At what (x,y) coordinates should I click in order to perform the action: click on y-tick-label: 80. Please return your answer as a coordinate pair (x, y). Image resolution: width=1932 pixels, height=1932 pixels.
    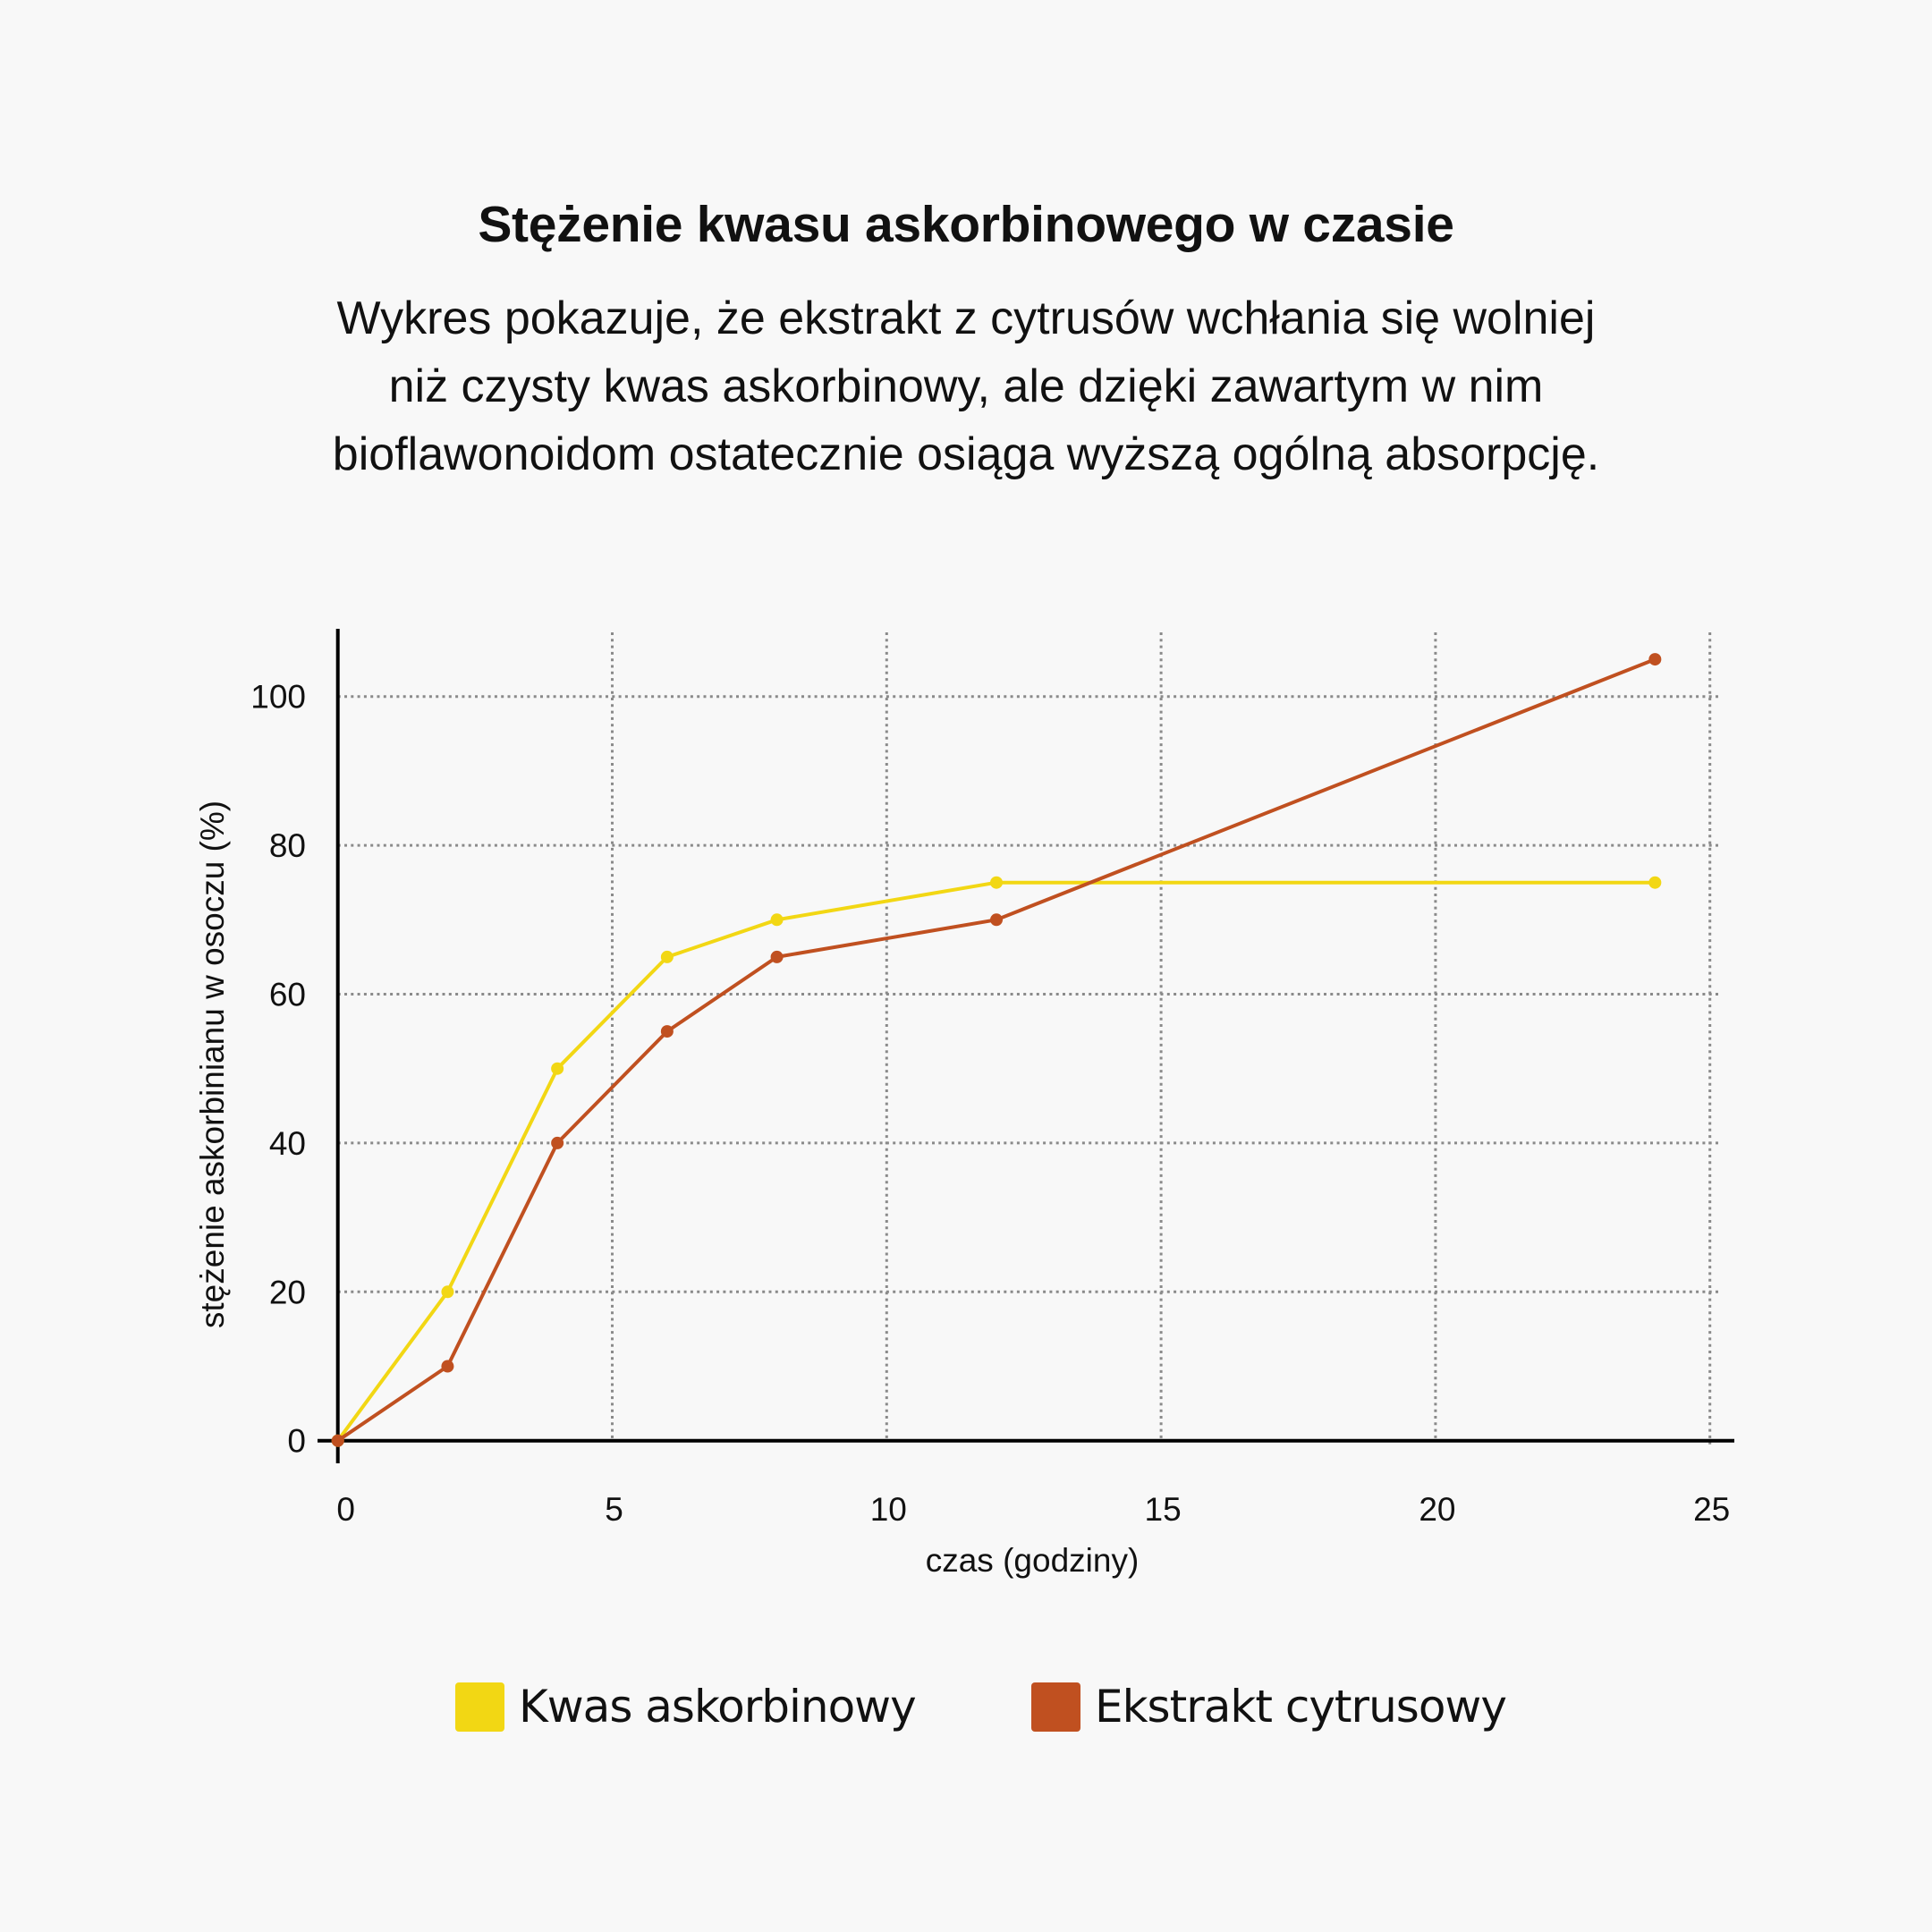
    Looking at the image, I should click on (287, 845).